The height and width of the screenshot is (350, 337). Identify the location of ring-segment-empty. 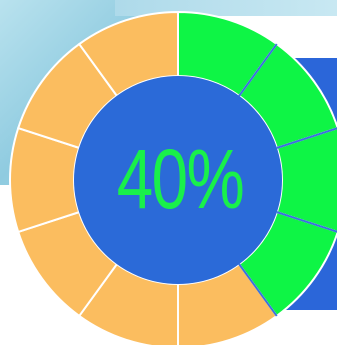
(128, 54).